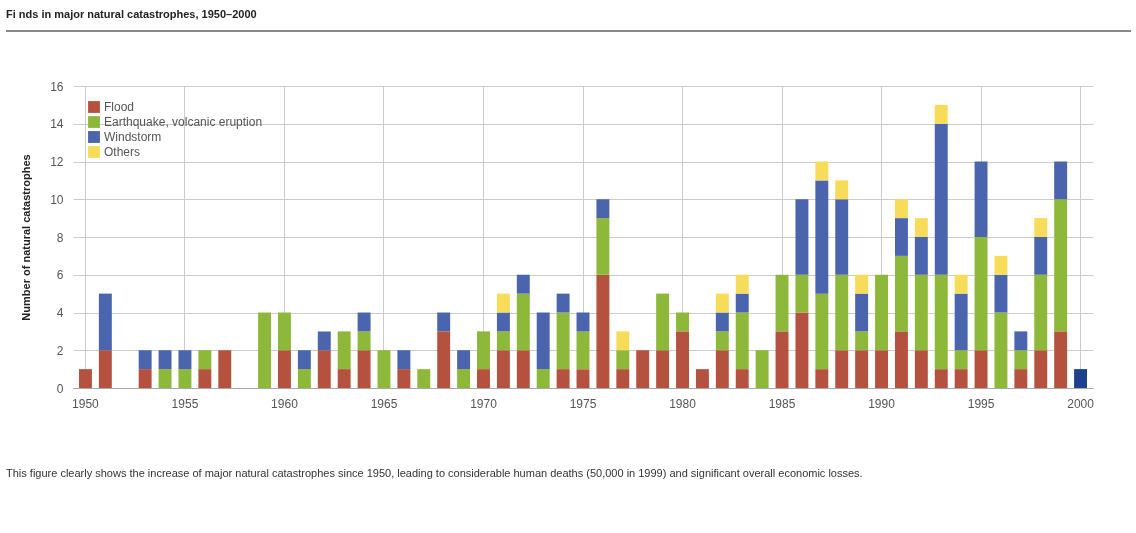 The width and height of the screenshot is (1136, 533). I want to click on y-tick-label: 10, so click(57, 199).